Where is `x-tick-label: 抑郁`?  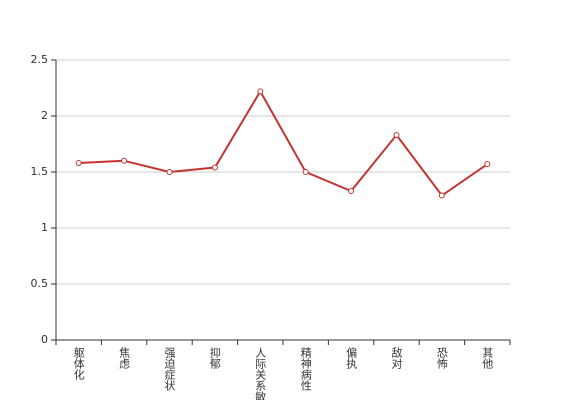 x-tick-label: 抑郁 is located at coordinates (214, 357).